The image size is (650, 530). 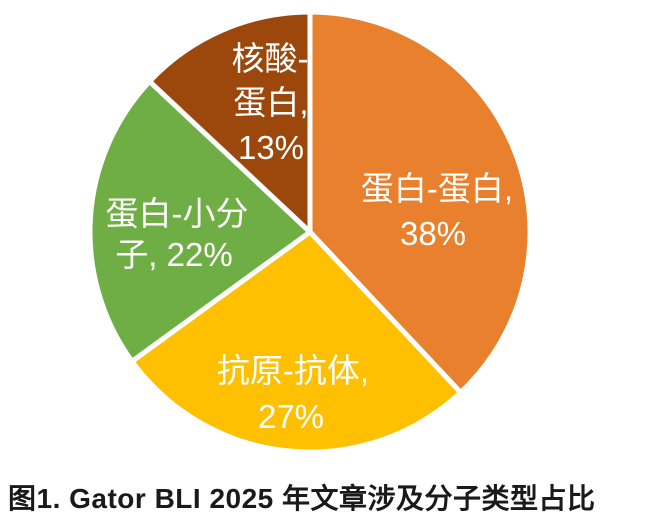 What do you see at coordinates (270, 102) in the screenshot?
I see `slice-label-nucleic-acid-protein-line2: 蛋白,` at bounding box center [270, 102].